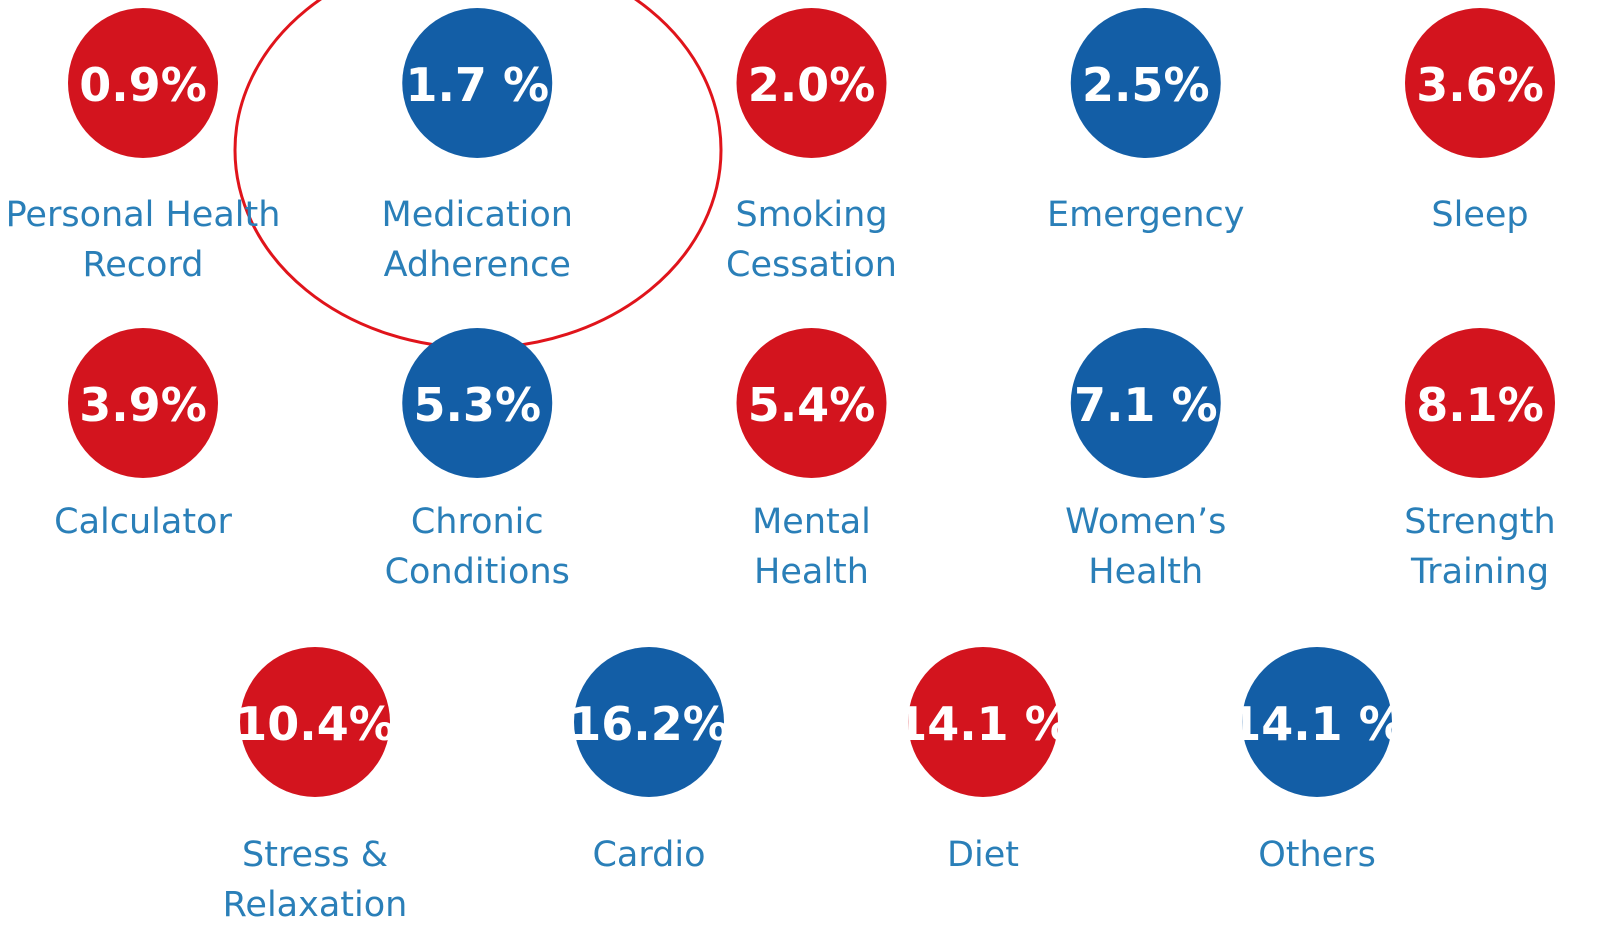  I want to click on category-label: Calculator, so click(143, 522).